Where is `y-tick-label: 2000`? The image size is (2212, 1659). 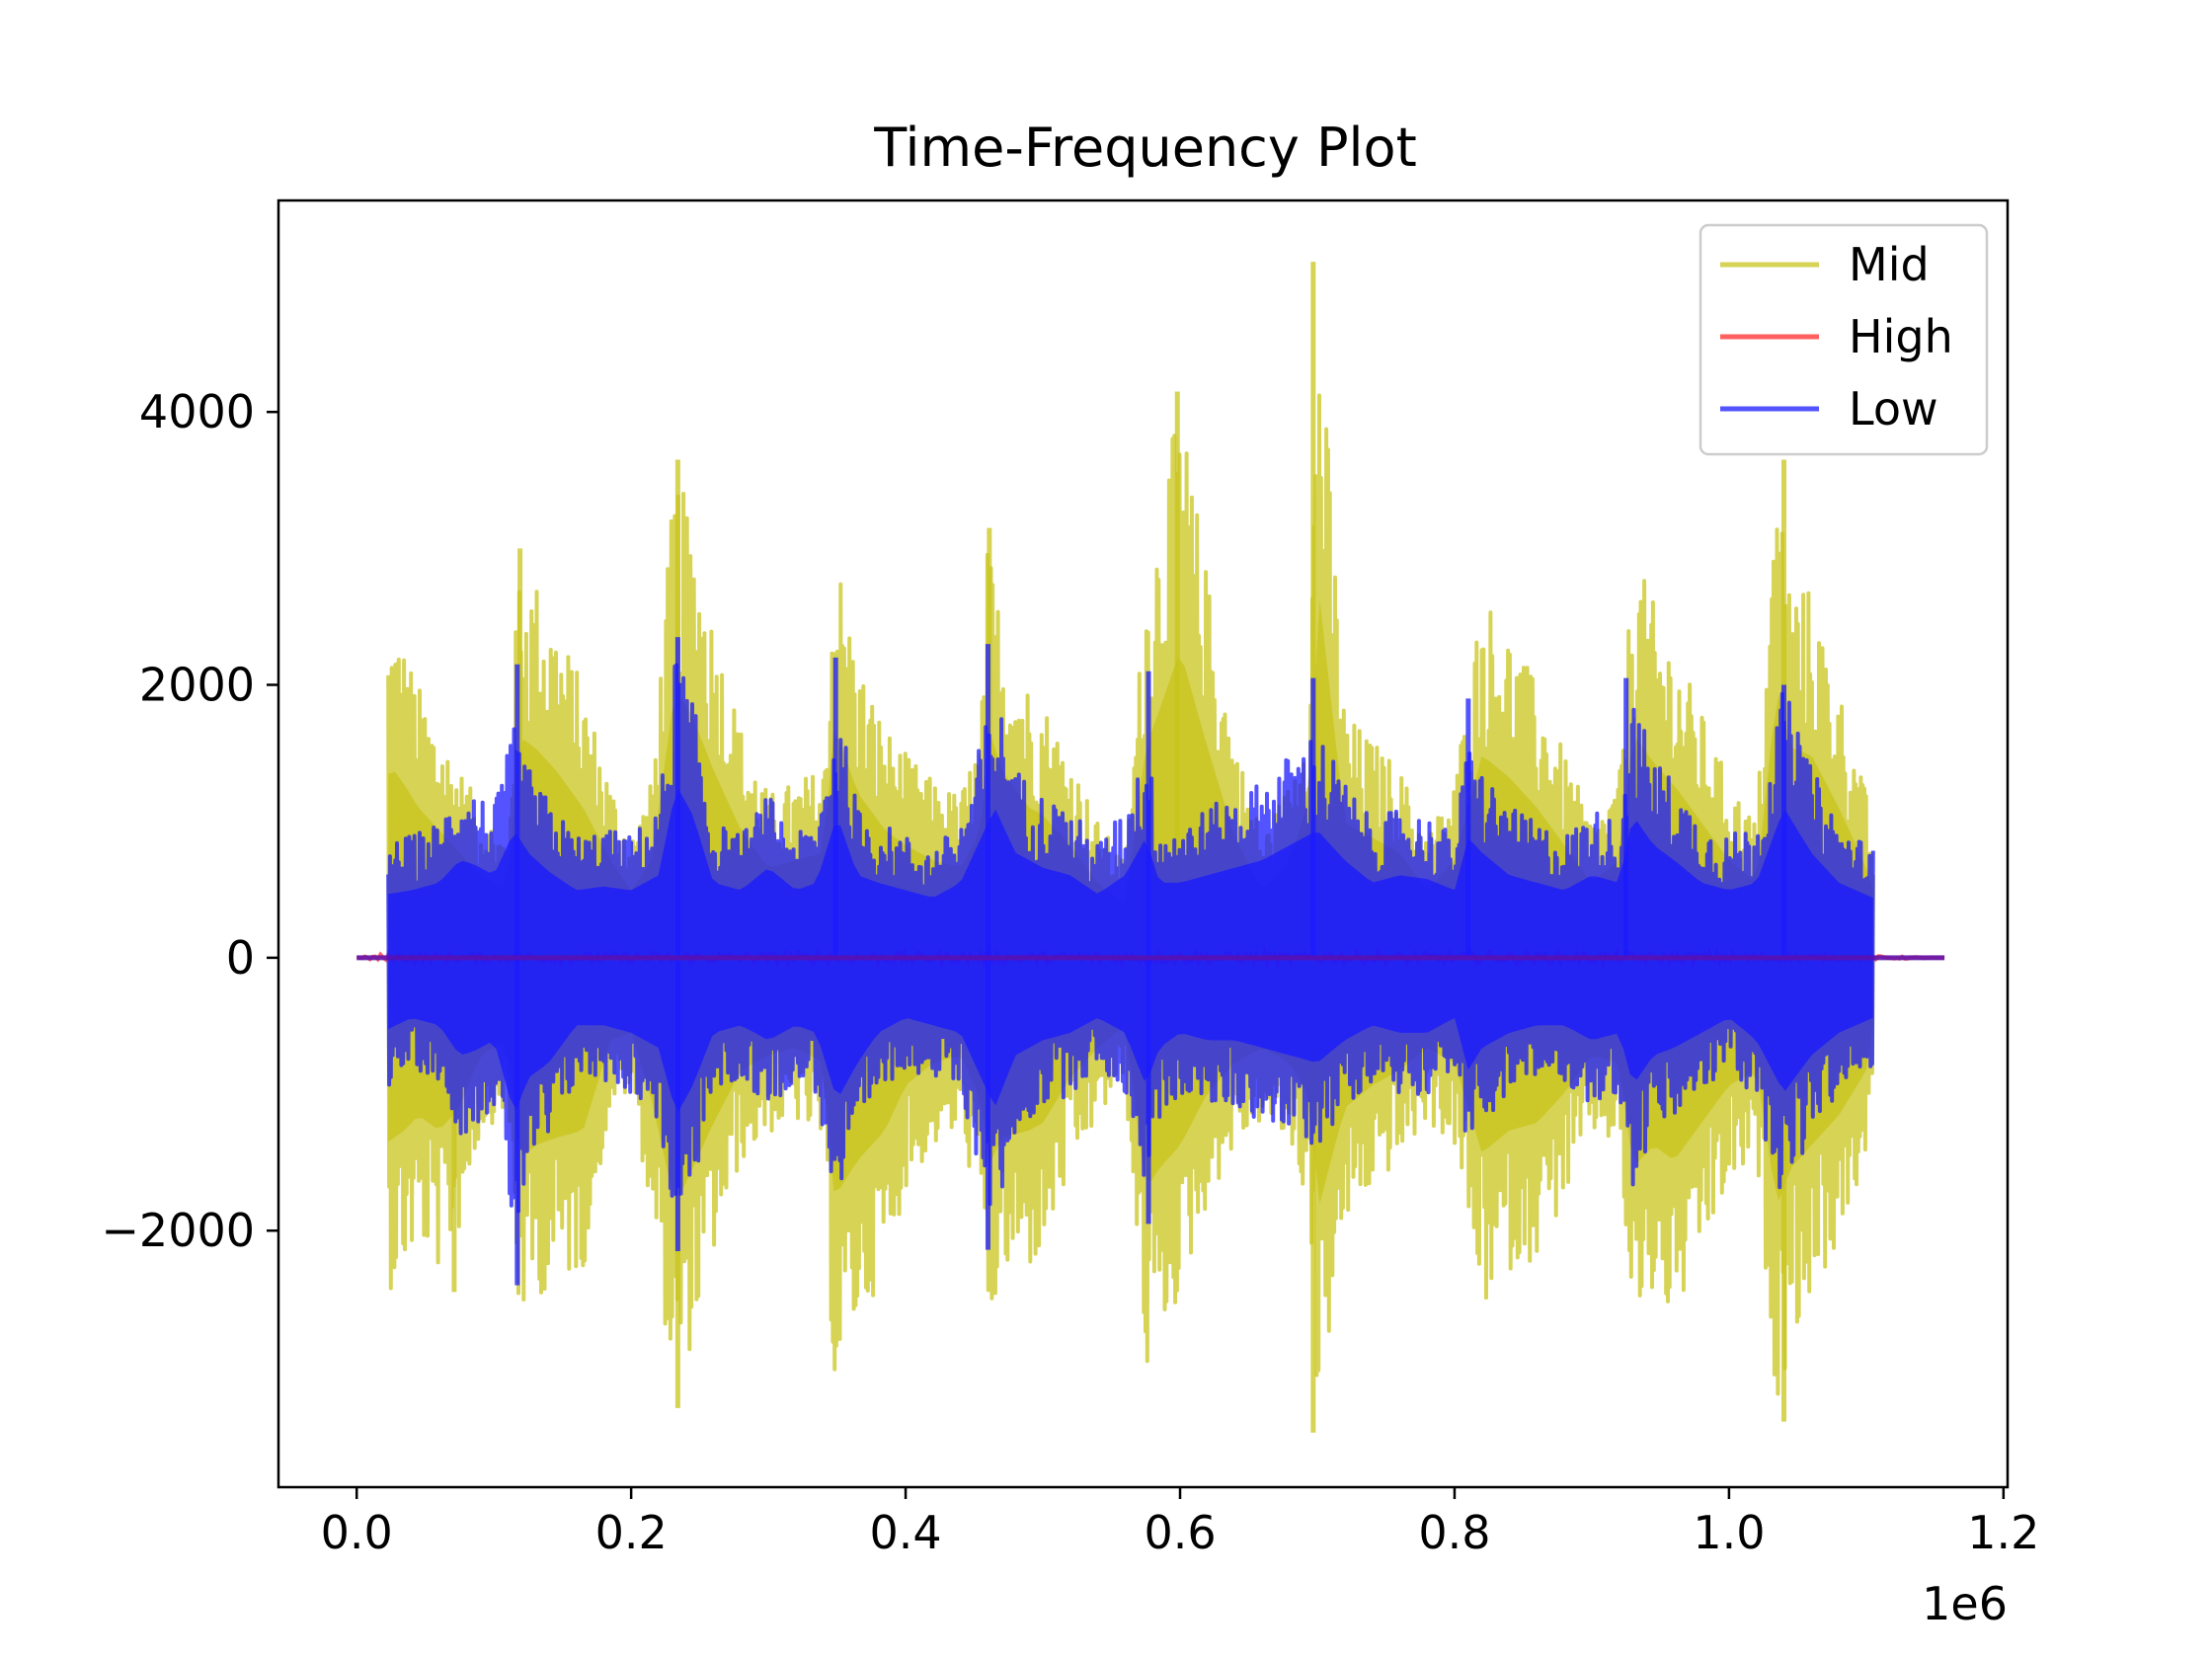 y-tick-label: 2000 is located at coordinates (197, 685).